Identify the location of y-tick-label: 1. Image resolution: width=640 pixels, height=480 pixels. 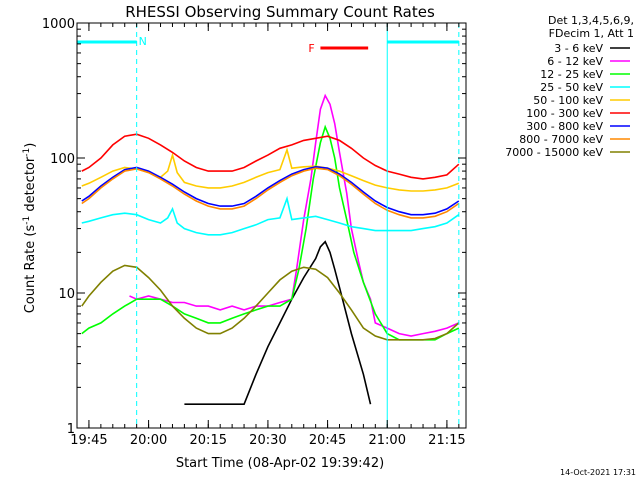
(71, 429).